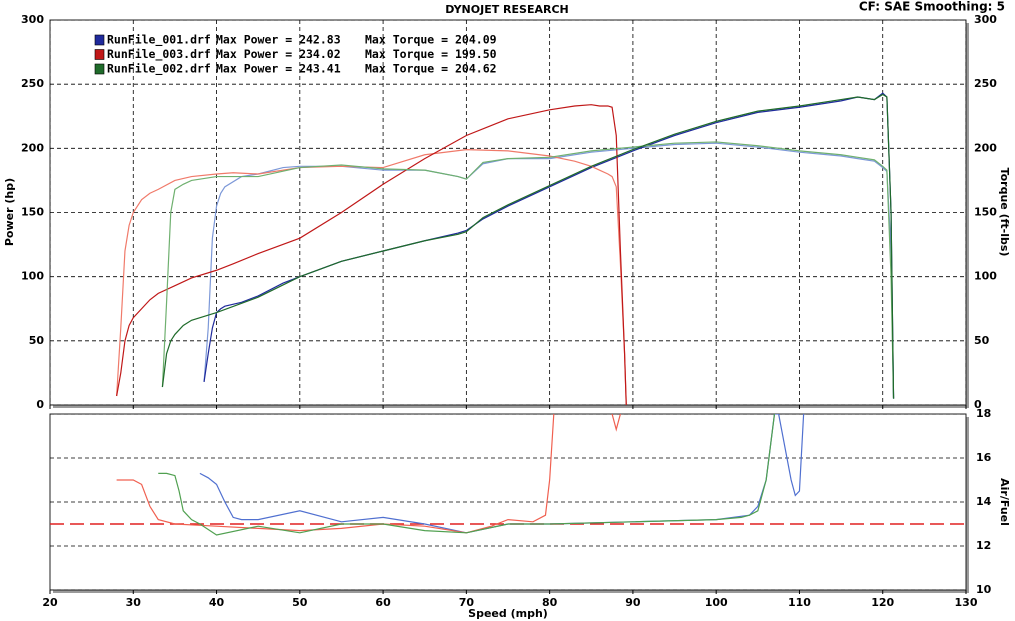 Image resolution: width=1015 pixels, height=621 pixels. Describe the element at coordinates (508, 613) in the screenshot. I see `x-axis-label: Speed (mph)` at that location.